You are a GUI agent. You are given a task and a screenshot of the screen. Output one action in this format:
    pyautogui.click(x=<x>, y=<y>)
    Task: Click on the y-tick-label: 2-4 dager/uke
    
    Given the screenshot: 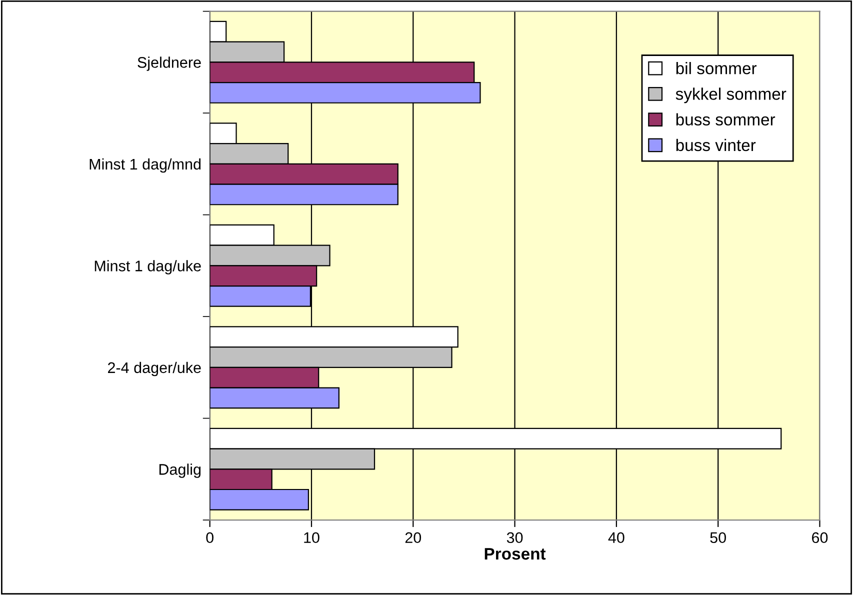 What is the action you would take?
    pyautogui.click(x=154, y=369)
    